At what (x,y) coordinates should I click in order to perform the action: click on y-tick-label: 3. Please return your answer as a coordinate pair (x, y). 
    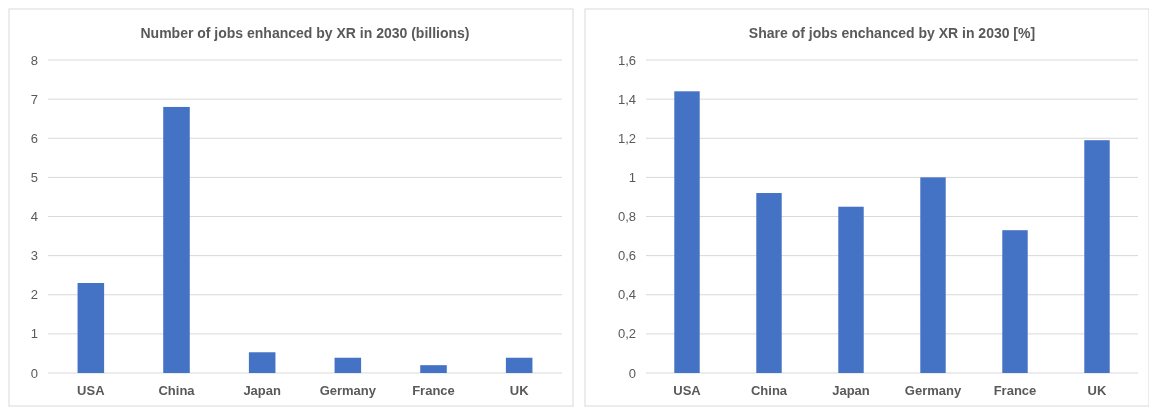
    Looking at the image, I should click on (34, 256).